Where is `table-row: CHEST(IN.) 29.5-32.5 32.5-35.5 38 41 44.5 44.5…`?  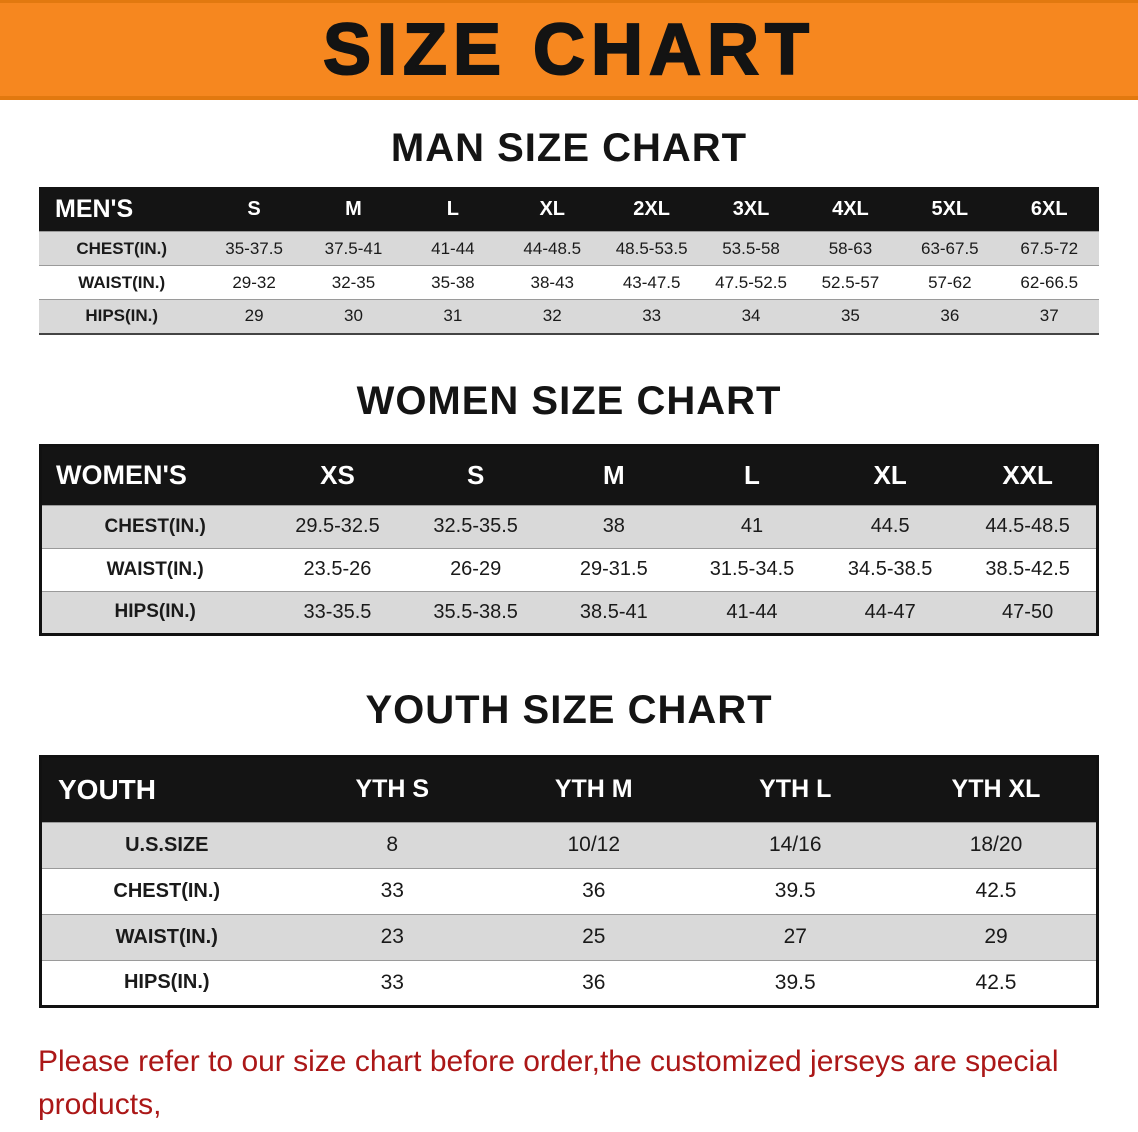 table-row: CHEST(IN.) 29.5-32.5 32.5-35.5 38 41 44.5 44.5… is located at coordinates (569, 526).